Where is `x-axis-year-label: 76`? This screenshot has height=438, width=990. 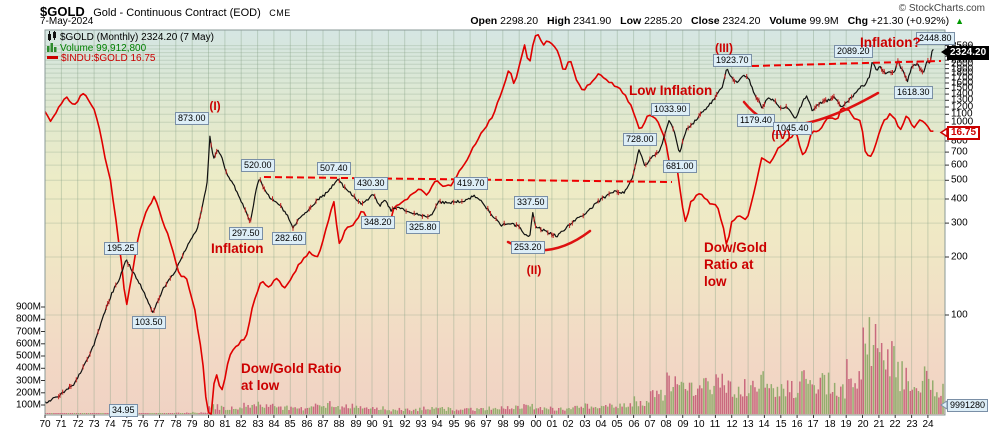
x-axis-year-label: 76 is located at coordinates (143, 424).